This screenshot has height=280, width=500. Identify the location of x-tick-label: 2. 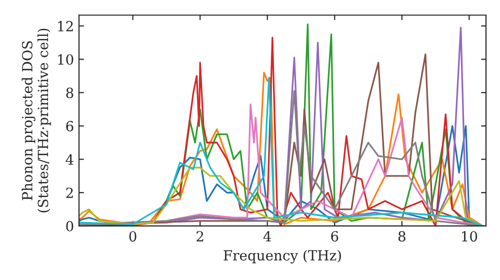
(200, 236).